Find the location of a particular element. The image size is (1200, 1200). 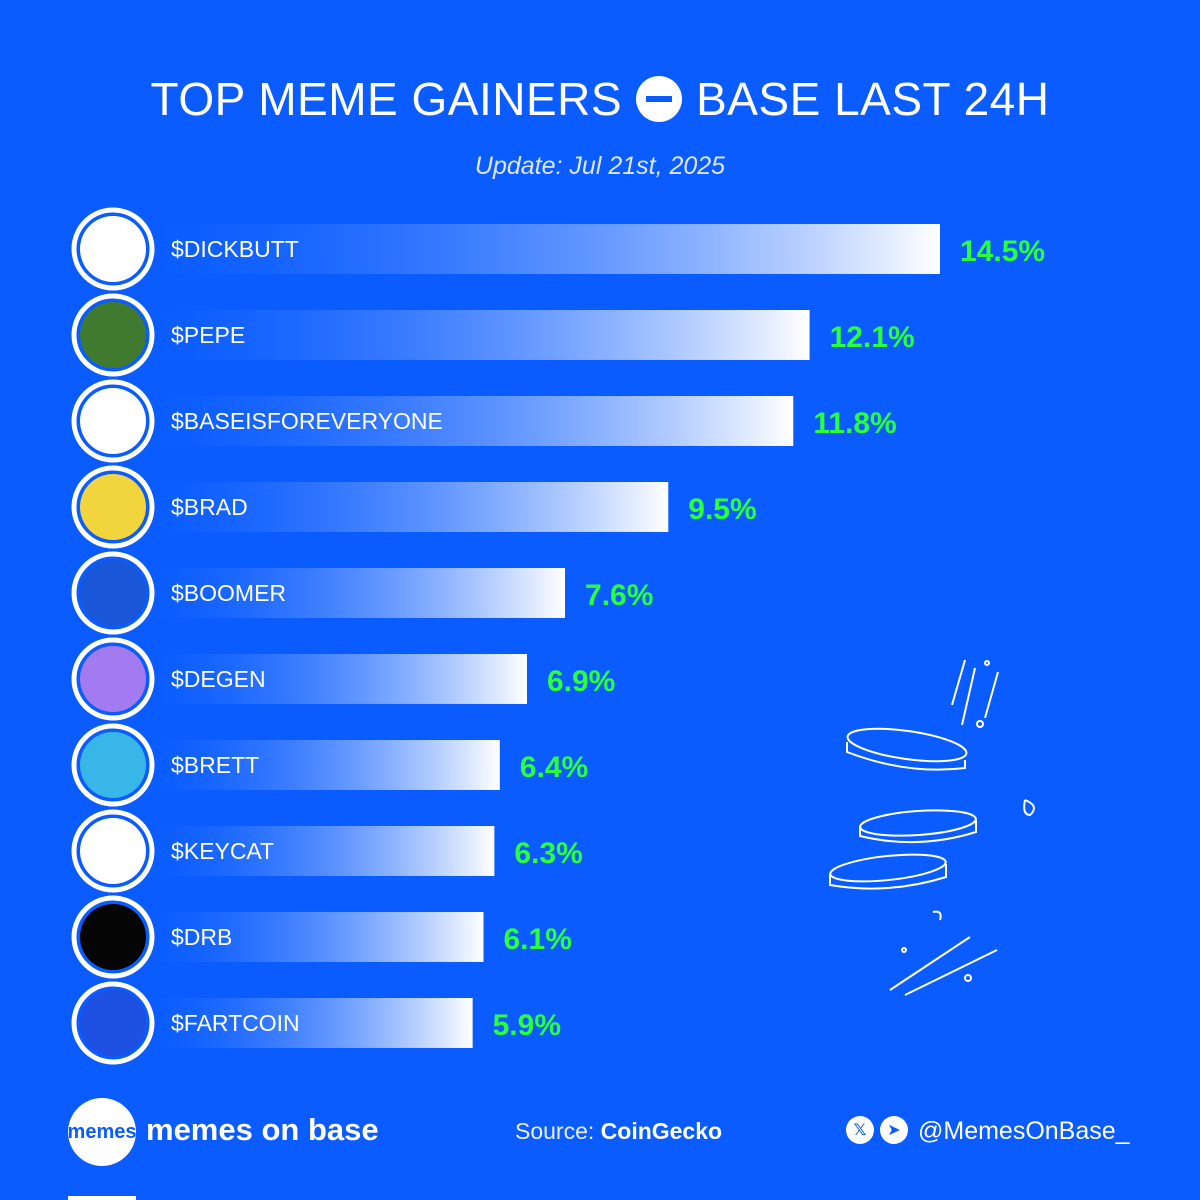

chart-title: TOP MEME GAINERS BASE LAST 24H is located at coordinates (600, 99).